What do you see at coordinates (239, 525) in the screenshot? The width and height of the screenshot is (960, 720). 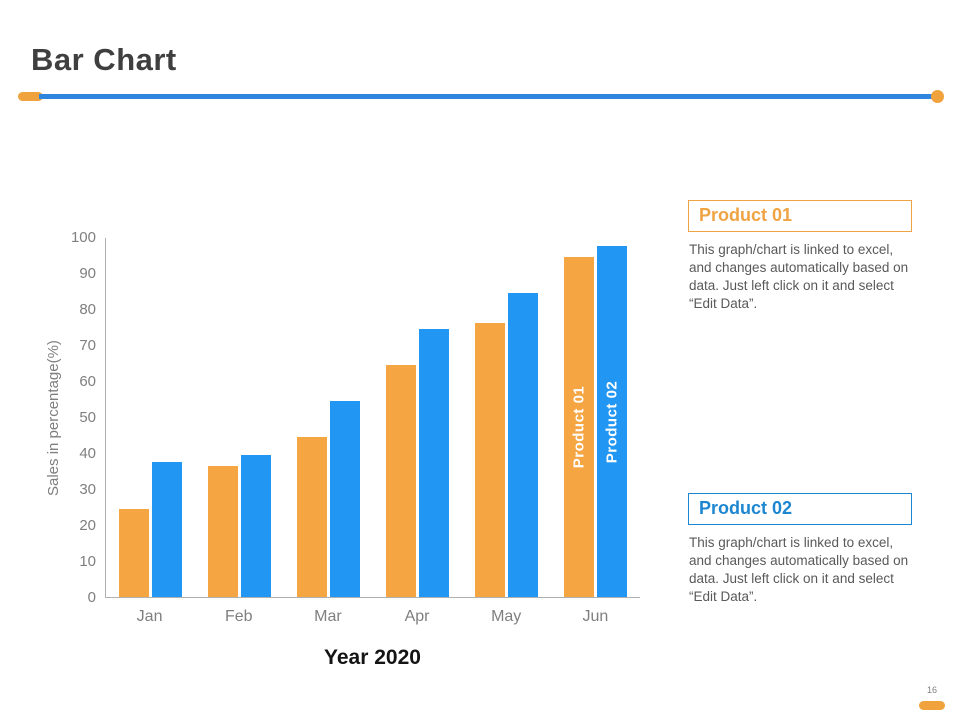 I see `bar-group-feb` at bounding box center [239, 525].